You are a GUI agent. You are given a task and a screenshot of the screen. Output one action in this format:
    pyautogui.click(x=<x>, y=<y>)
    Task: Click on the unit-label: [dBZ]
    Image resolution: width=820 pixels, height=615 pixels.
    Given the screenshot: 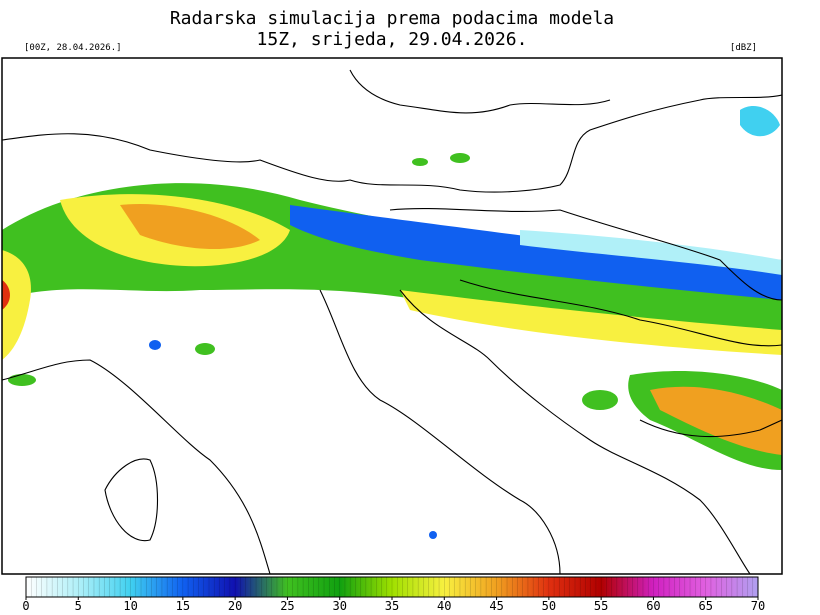 What is the action you would take?
    pyautogui.click(x=743, y=48)
    